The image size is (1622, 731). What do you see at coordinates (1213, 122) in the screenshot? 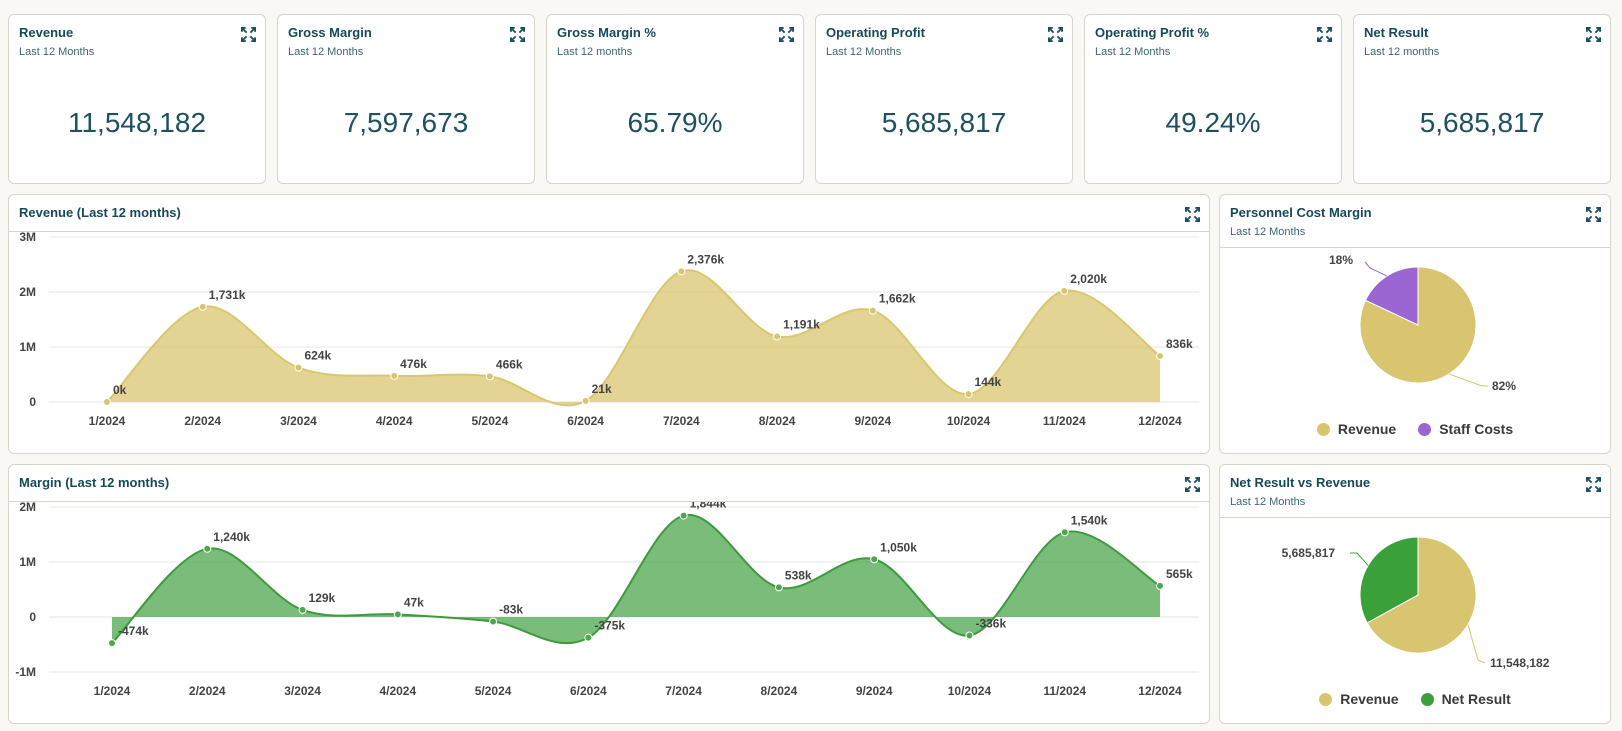
I see `kpi-value: 49.24%` at bounding box center [1213, 122].